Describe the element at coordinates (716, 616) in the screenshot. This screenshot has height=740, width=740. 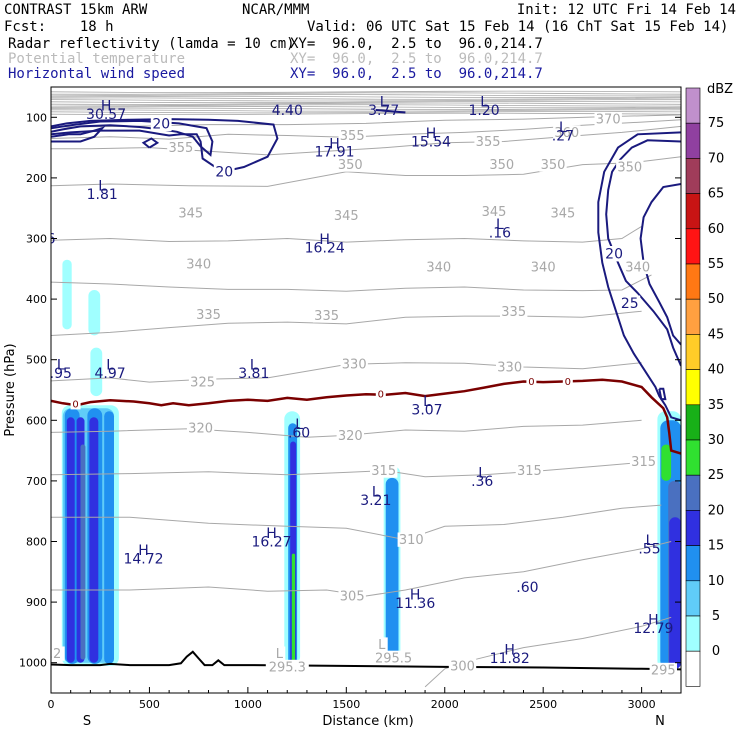
I see `colorbar-level-label: 5` at that location.